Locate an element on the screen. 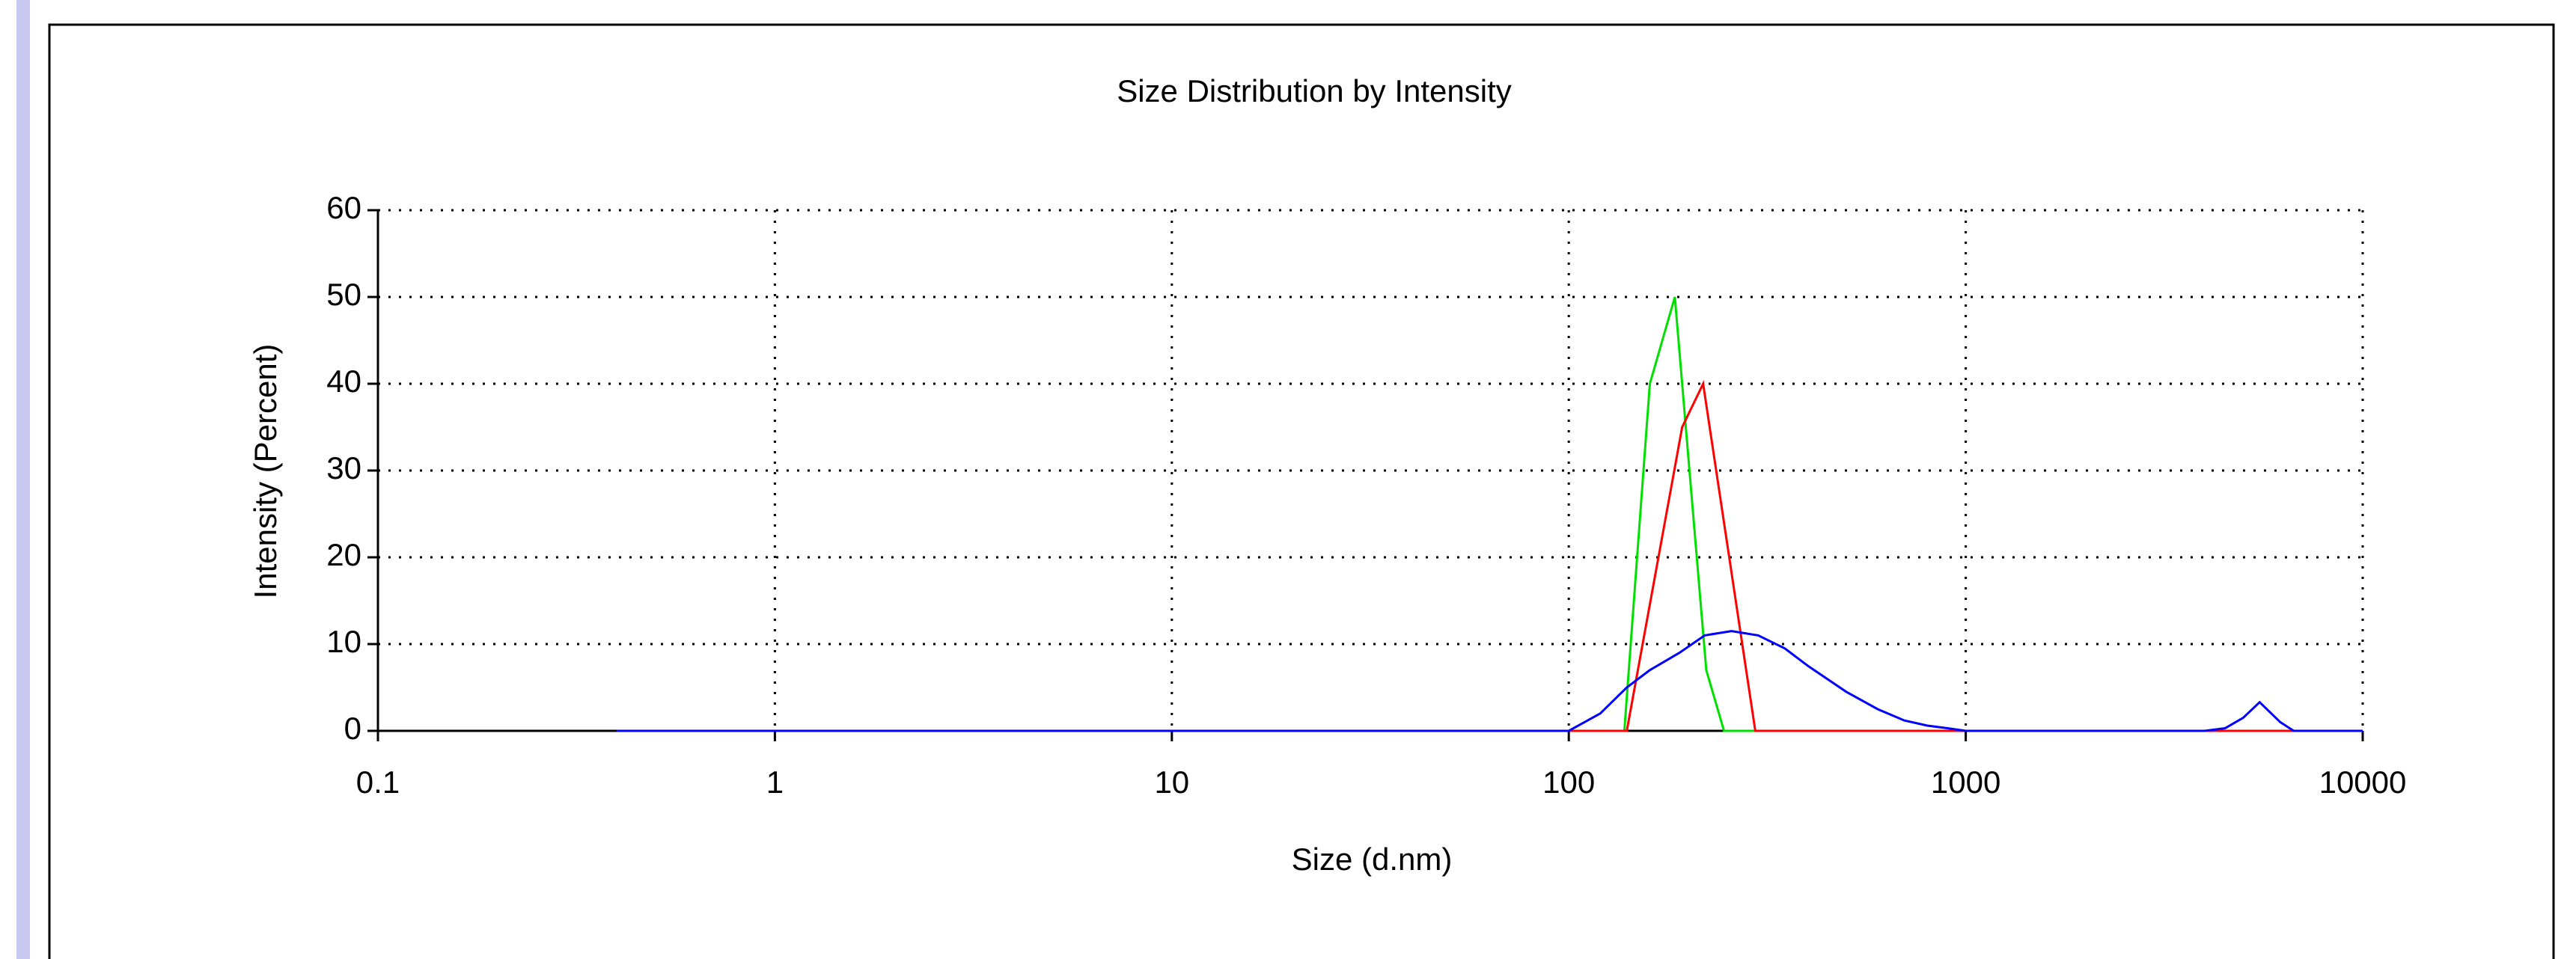 The image size is (2576, 959). y-tick-label: 30 is located at coordinates (343, 467).